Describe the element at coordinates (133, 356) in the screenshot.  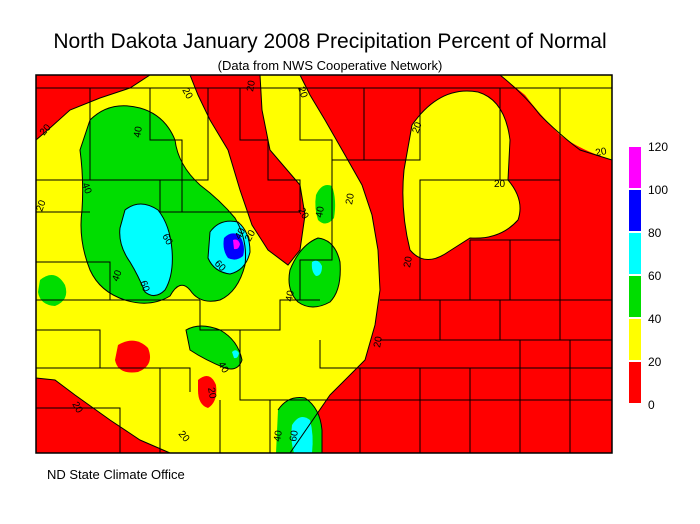
I see `region-red-southwest-spot` at that location.